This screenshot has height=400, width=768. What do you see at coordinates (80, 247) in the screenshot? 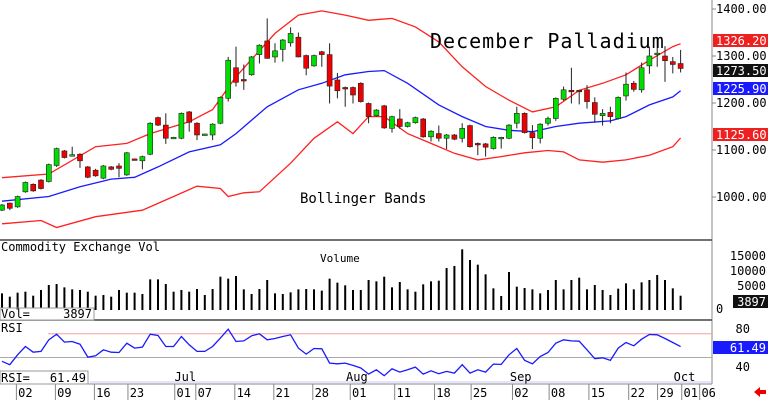
I see `volume-panel-title: Commodity Exchange Vol` at bounding box center [80, 247].